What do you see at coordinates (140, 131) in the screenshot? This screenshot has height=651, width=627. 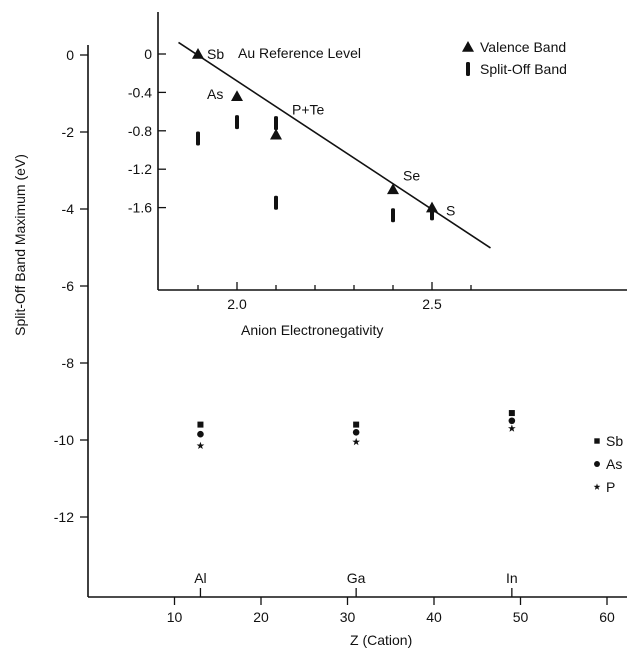 I see `inset-y-tick-label: -0.8` at bounding box center [140, 131].